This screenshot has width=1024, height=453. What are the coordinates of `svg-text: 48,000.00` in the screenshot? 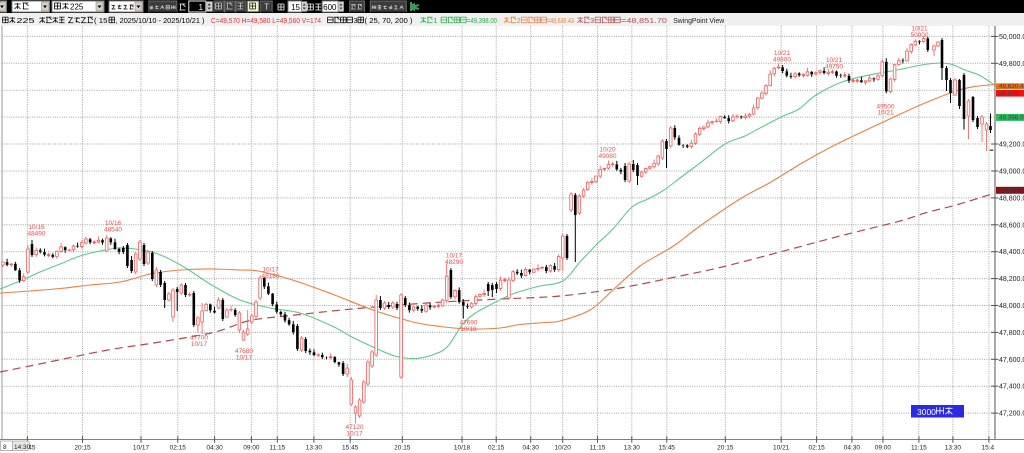 It's located at (1011, 306).